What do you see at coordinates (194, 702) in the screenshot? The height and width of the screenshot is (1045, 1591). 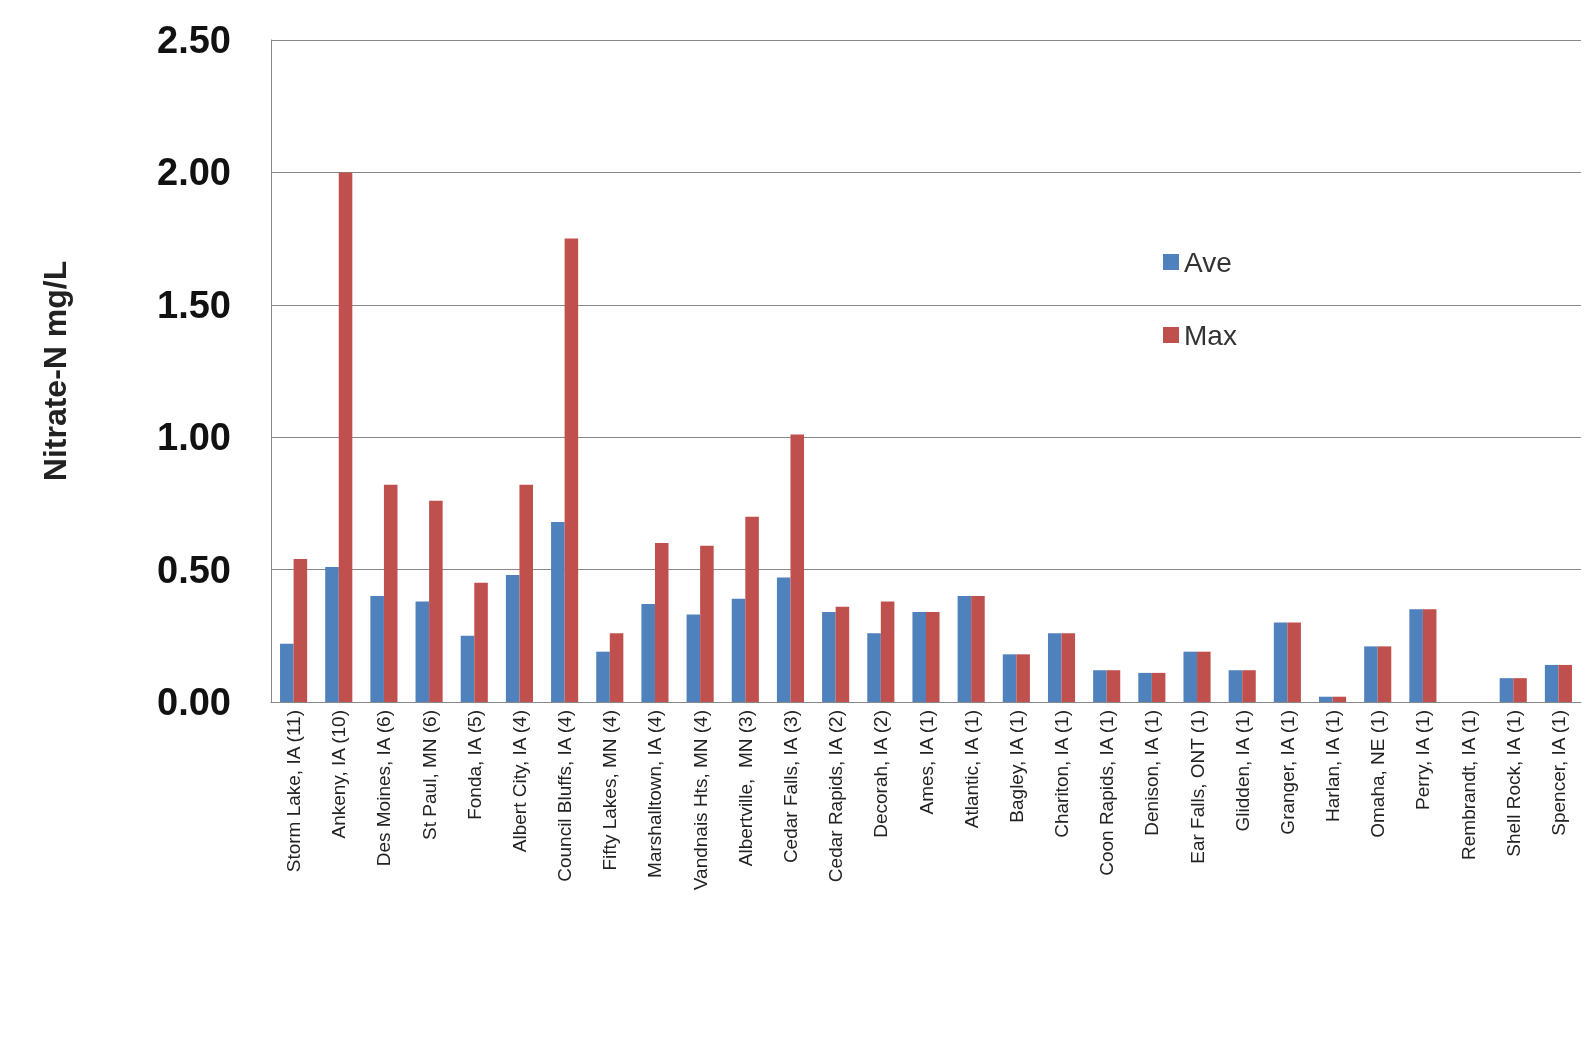 I see `y-tick-label: 0.00` at bounding box center [194, 702].